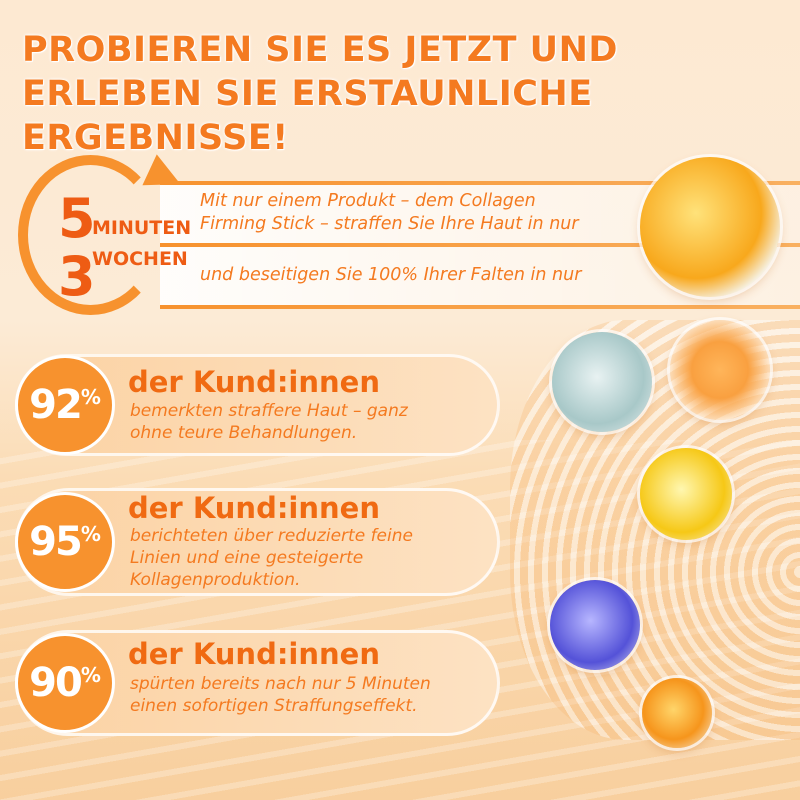 This screenshot has height=800, width=800. I want to click on stat-badge: 92%, so click(65, 405).